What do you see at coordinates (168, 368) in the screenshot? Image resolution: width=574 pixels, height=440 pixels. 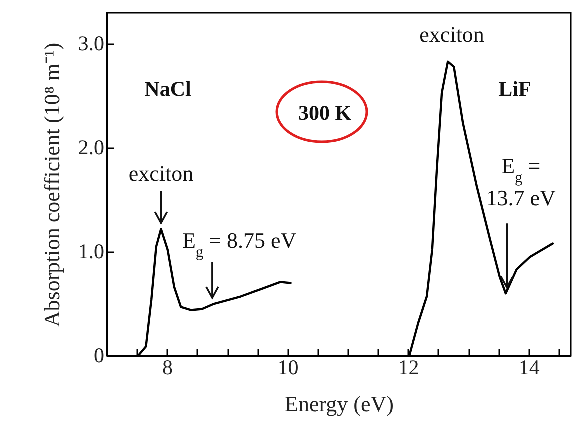 I see `x-tick-label: 8` at bounding box center [168, 368].